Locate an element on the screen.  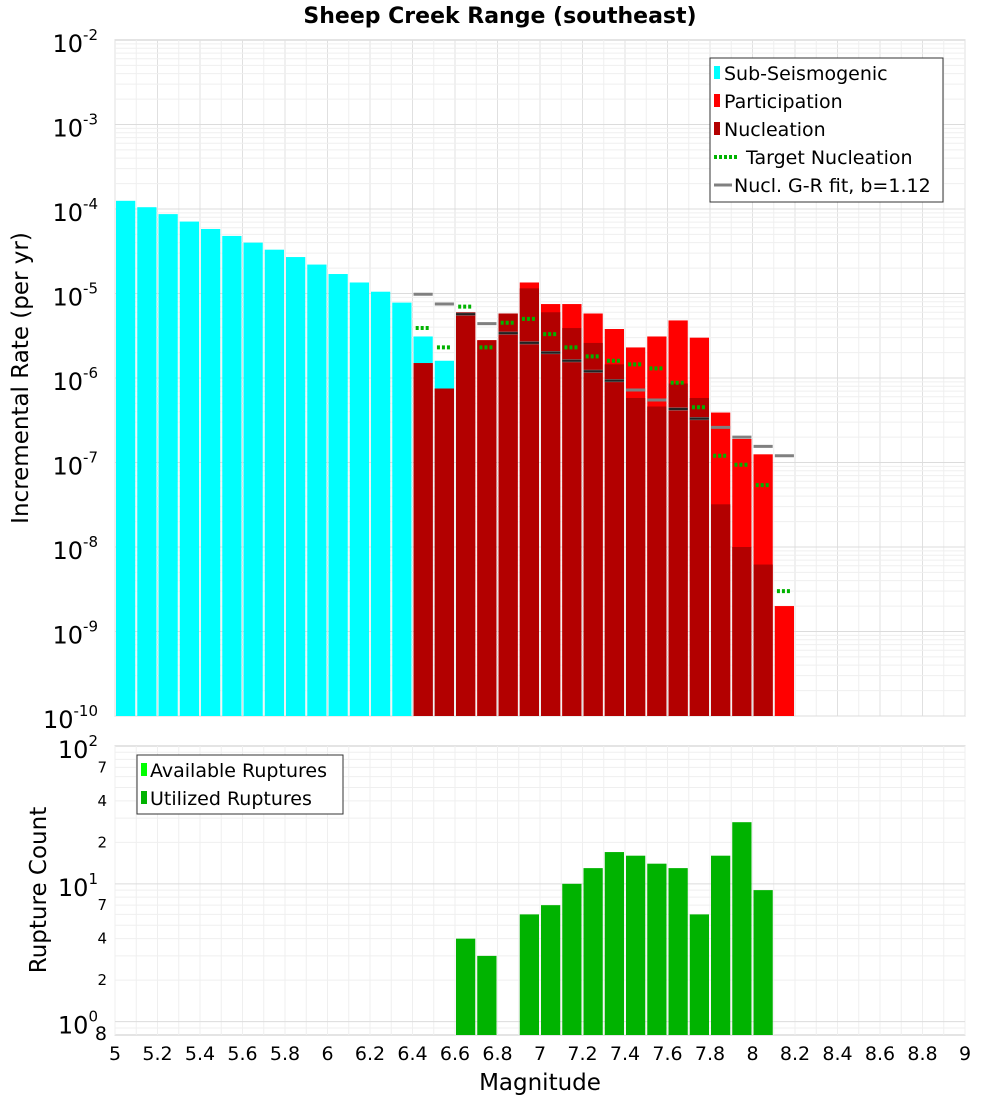
rate-y-tick-label: 10⁻⁸ is located at coordinates (75, 549).